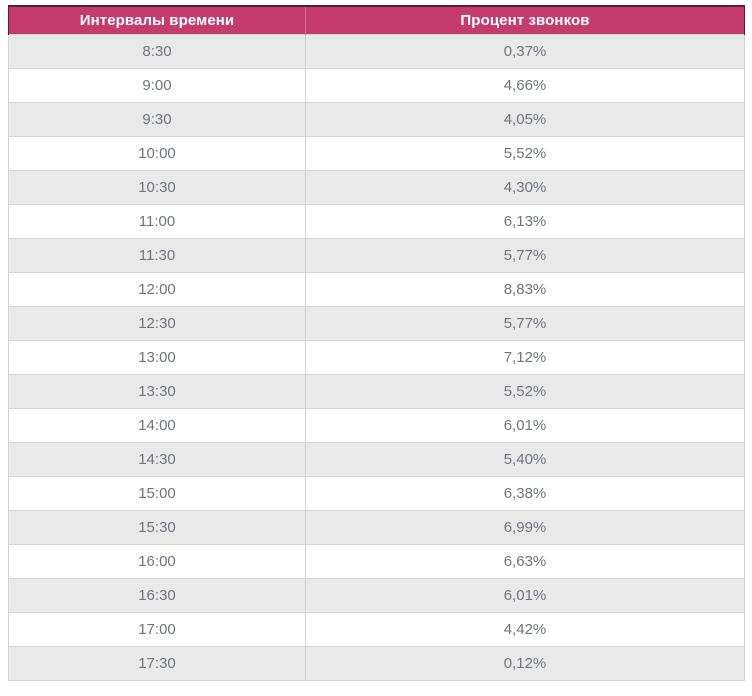 Image resolution: width=752 pixels, height=696 pixels. I want to click on time-interval-cell: 14:30, so click(157, 459).